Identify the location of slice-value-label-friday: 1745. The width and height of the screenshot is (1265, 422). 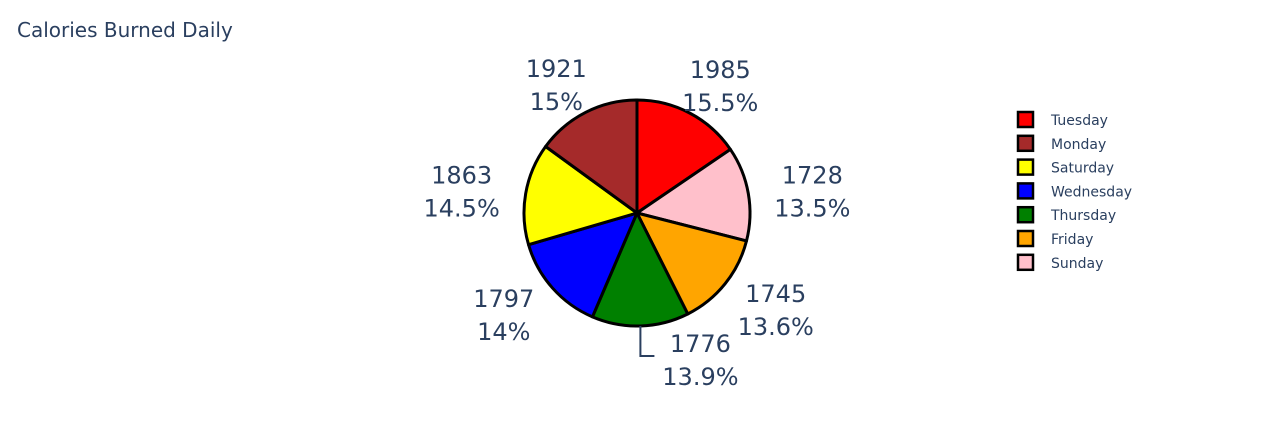
(775, 294).